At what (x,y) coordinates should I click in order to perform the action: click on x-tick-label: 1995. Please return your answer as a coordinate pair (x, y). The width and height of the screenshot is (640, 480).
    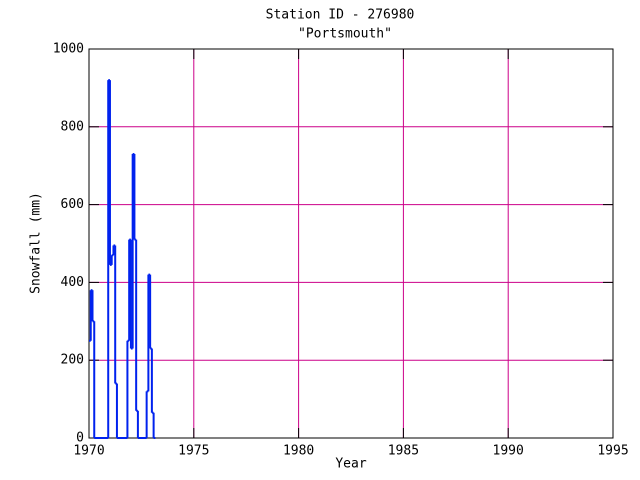
    Looking at the image, I should click on (612, 451).